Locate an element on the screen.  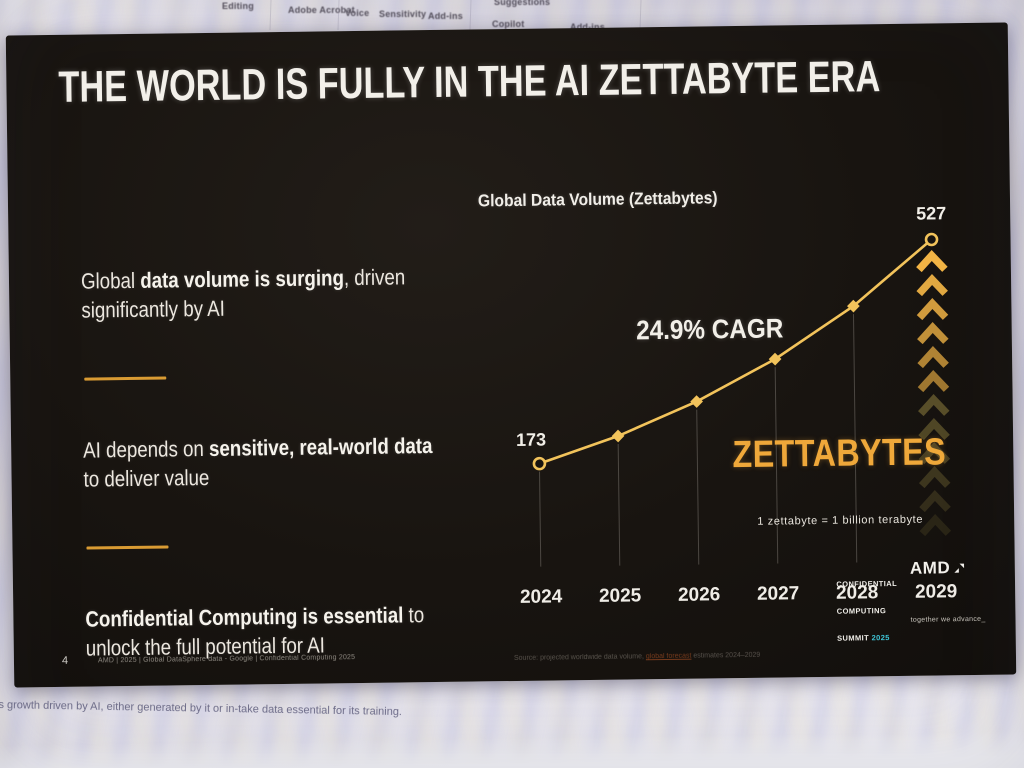
amd-wordmark: AMD is located at coordinates (947, 568).